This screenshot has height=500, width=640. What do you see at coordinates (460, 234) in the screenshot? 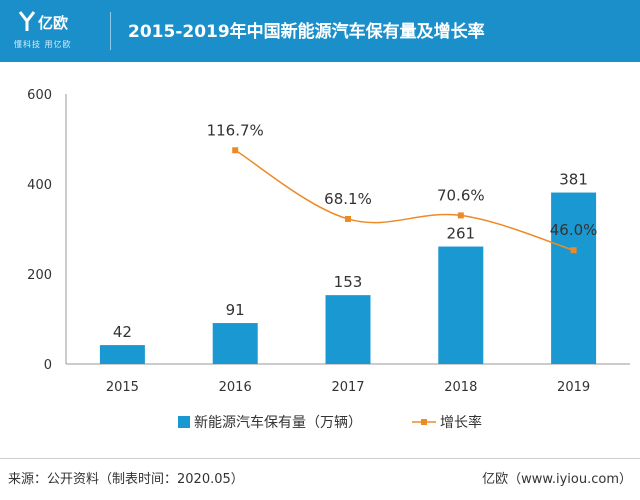
I see `bar-label-2018: 261` at bounding box center [460, 234].